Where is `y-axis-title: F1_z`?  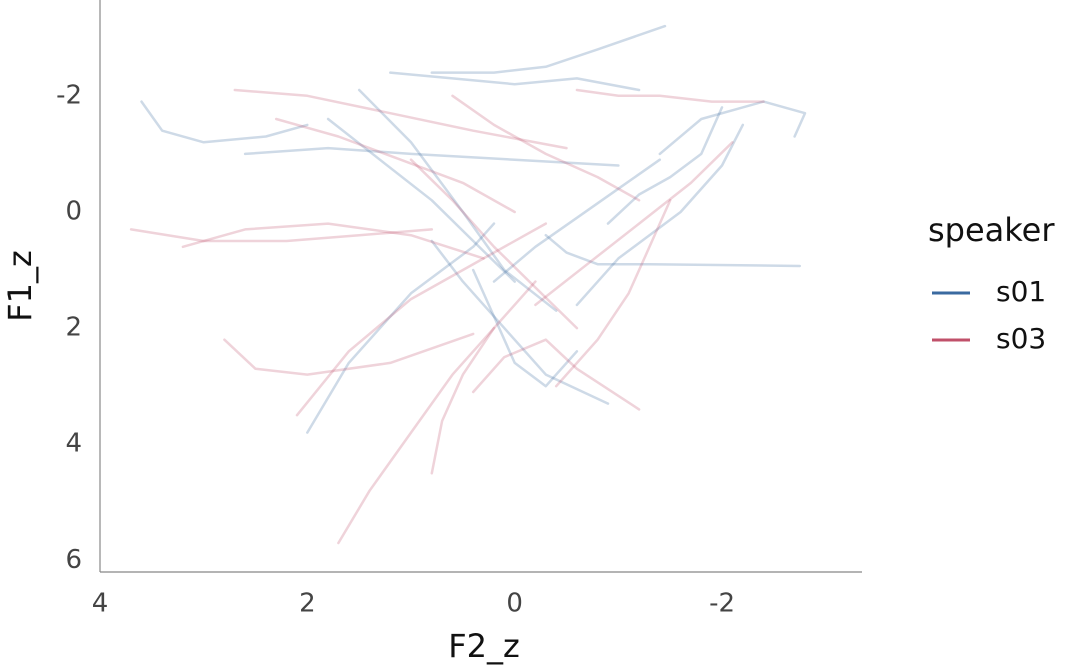
y-axis-title: F1_z is located at coordinates (20, 286).